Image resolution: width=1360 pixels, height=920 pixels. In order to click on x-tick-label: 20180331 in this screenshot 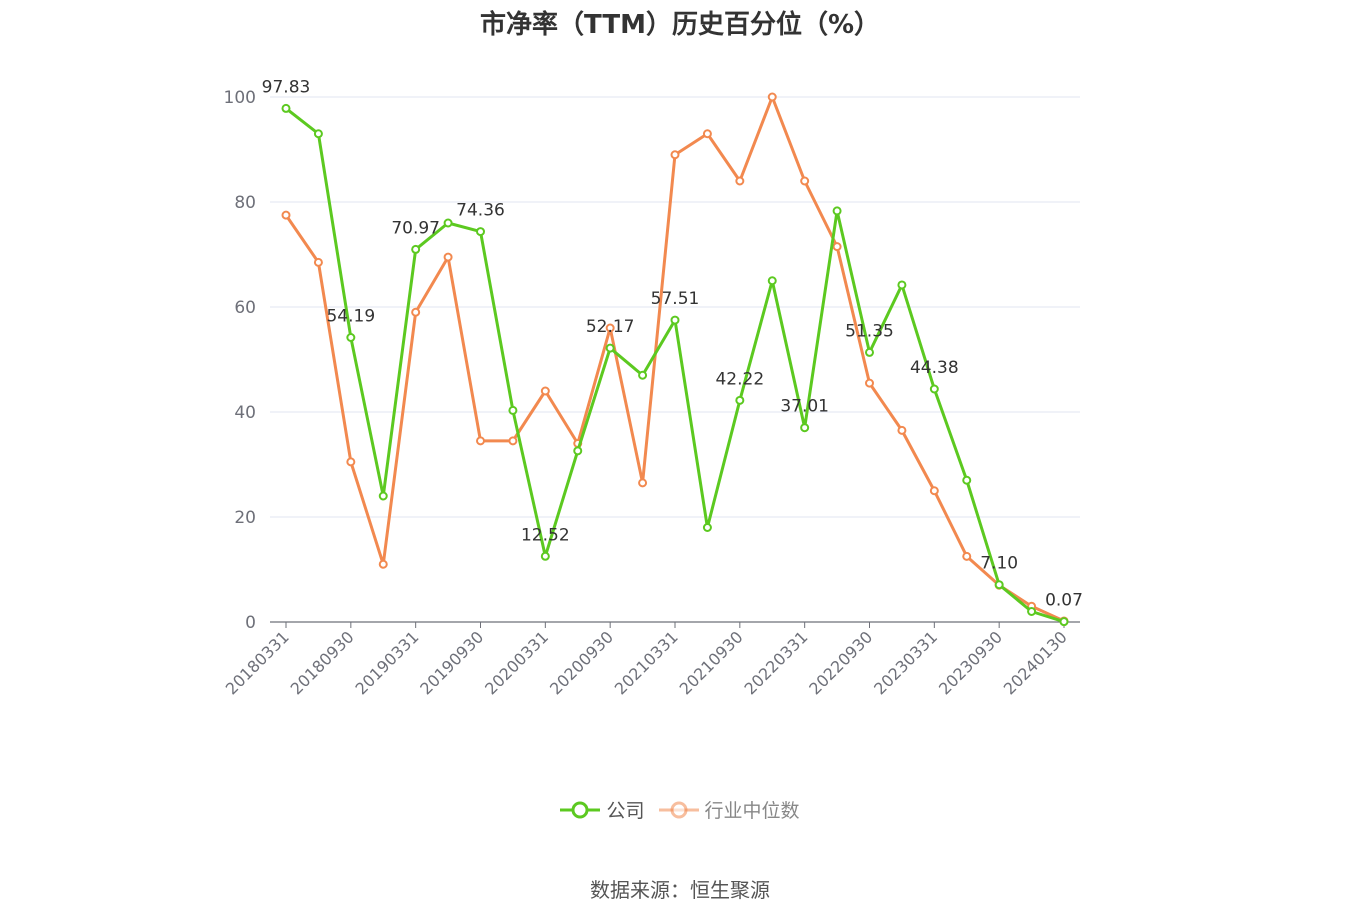, I will do `click(257, 662)`.